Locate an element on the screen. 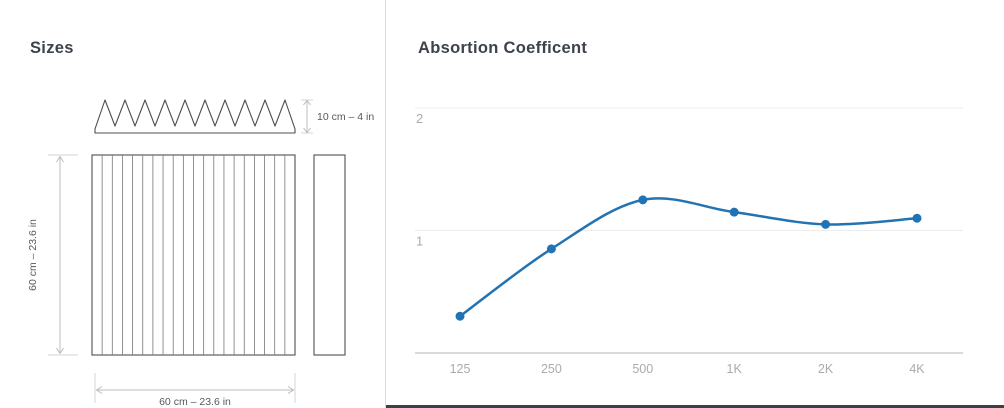 This screenshot has height=408, width=1004. chart-y-axis-labels: 12 is located at coordinates (419, 180).